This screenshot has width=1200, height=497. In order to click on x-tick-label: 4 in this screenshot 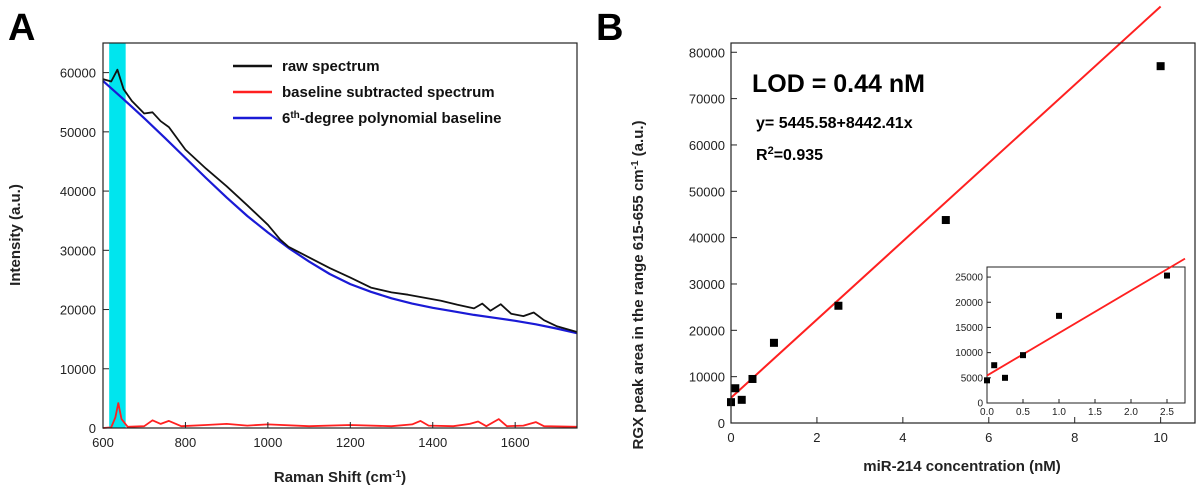, I will do `click(902, 437)`.